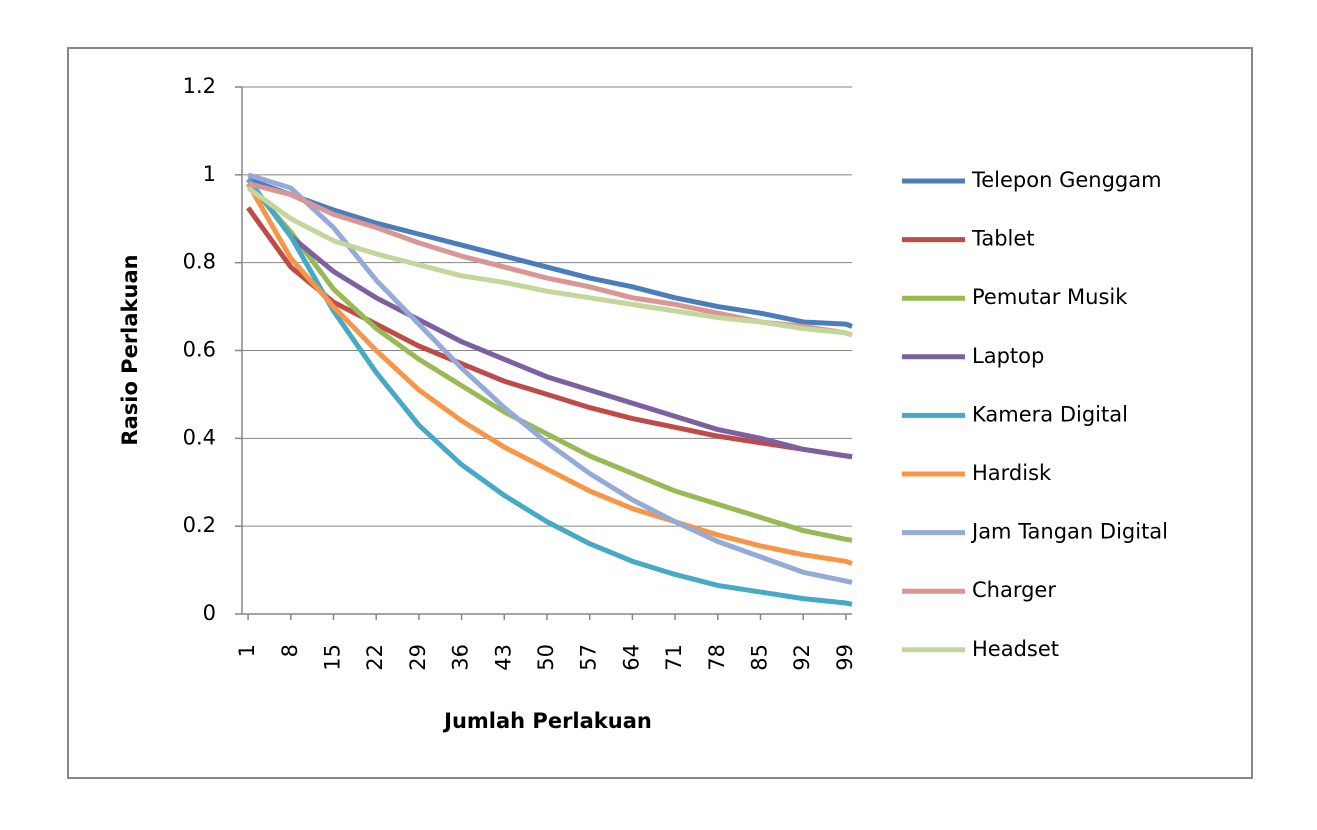  Describe the element at coordinates (1012, 473) in the screenshot. I see `legend-label: Hardisk` at that location.